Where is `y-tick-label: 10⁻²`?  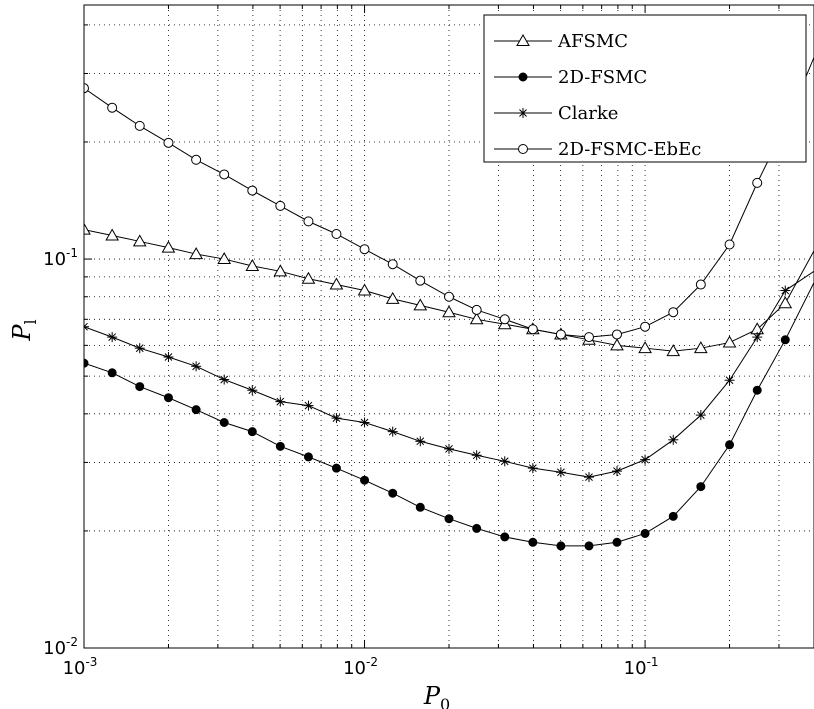 y-tick-label: 10⁻² is located at coordinates (60, 647).